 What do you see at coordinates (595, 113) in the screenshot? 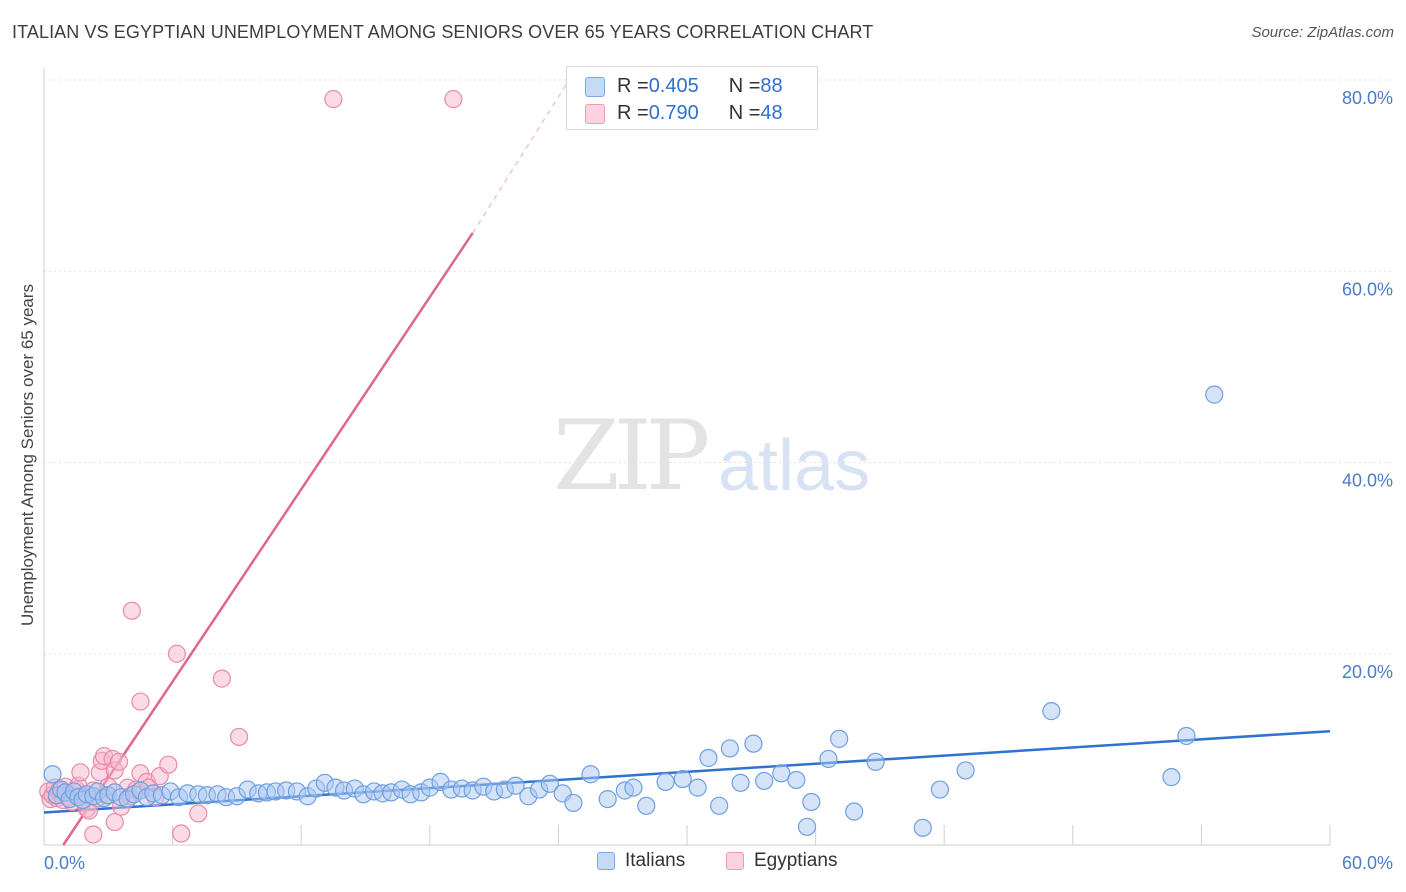
I see `legend-swatch-egyptians` at bounding box center [595, 113].